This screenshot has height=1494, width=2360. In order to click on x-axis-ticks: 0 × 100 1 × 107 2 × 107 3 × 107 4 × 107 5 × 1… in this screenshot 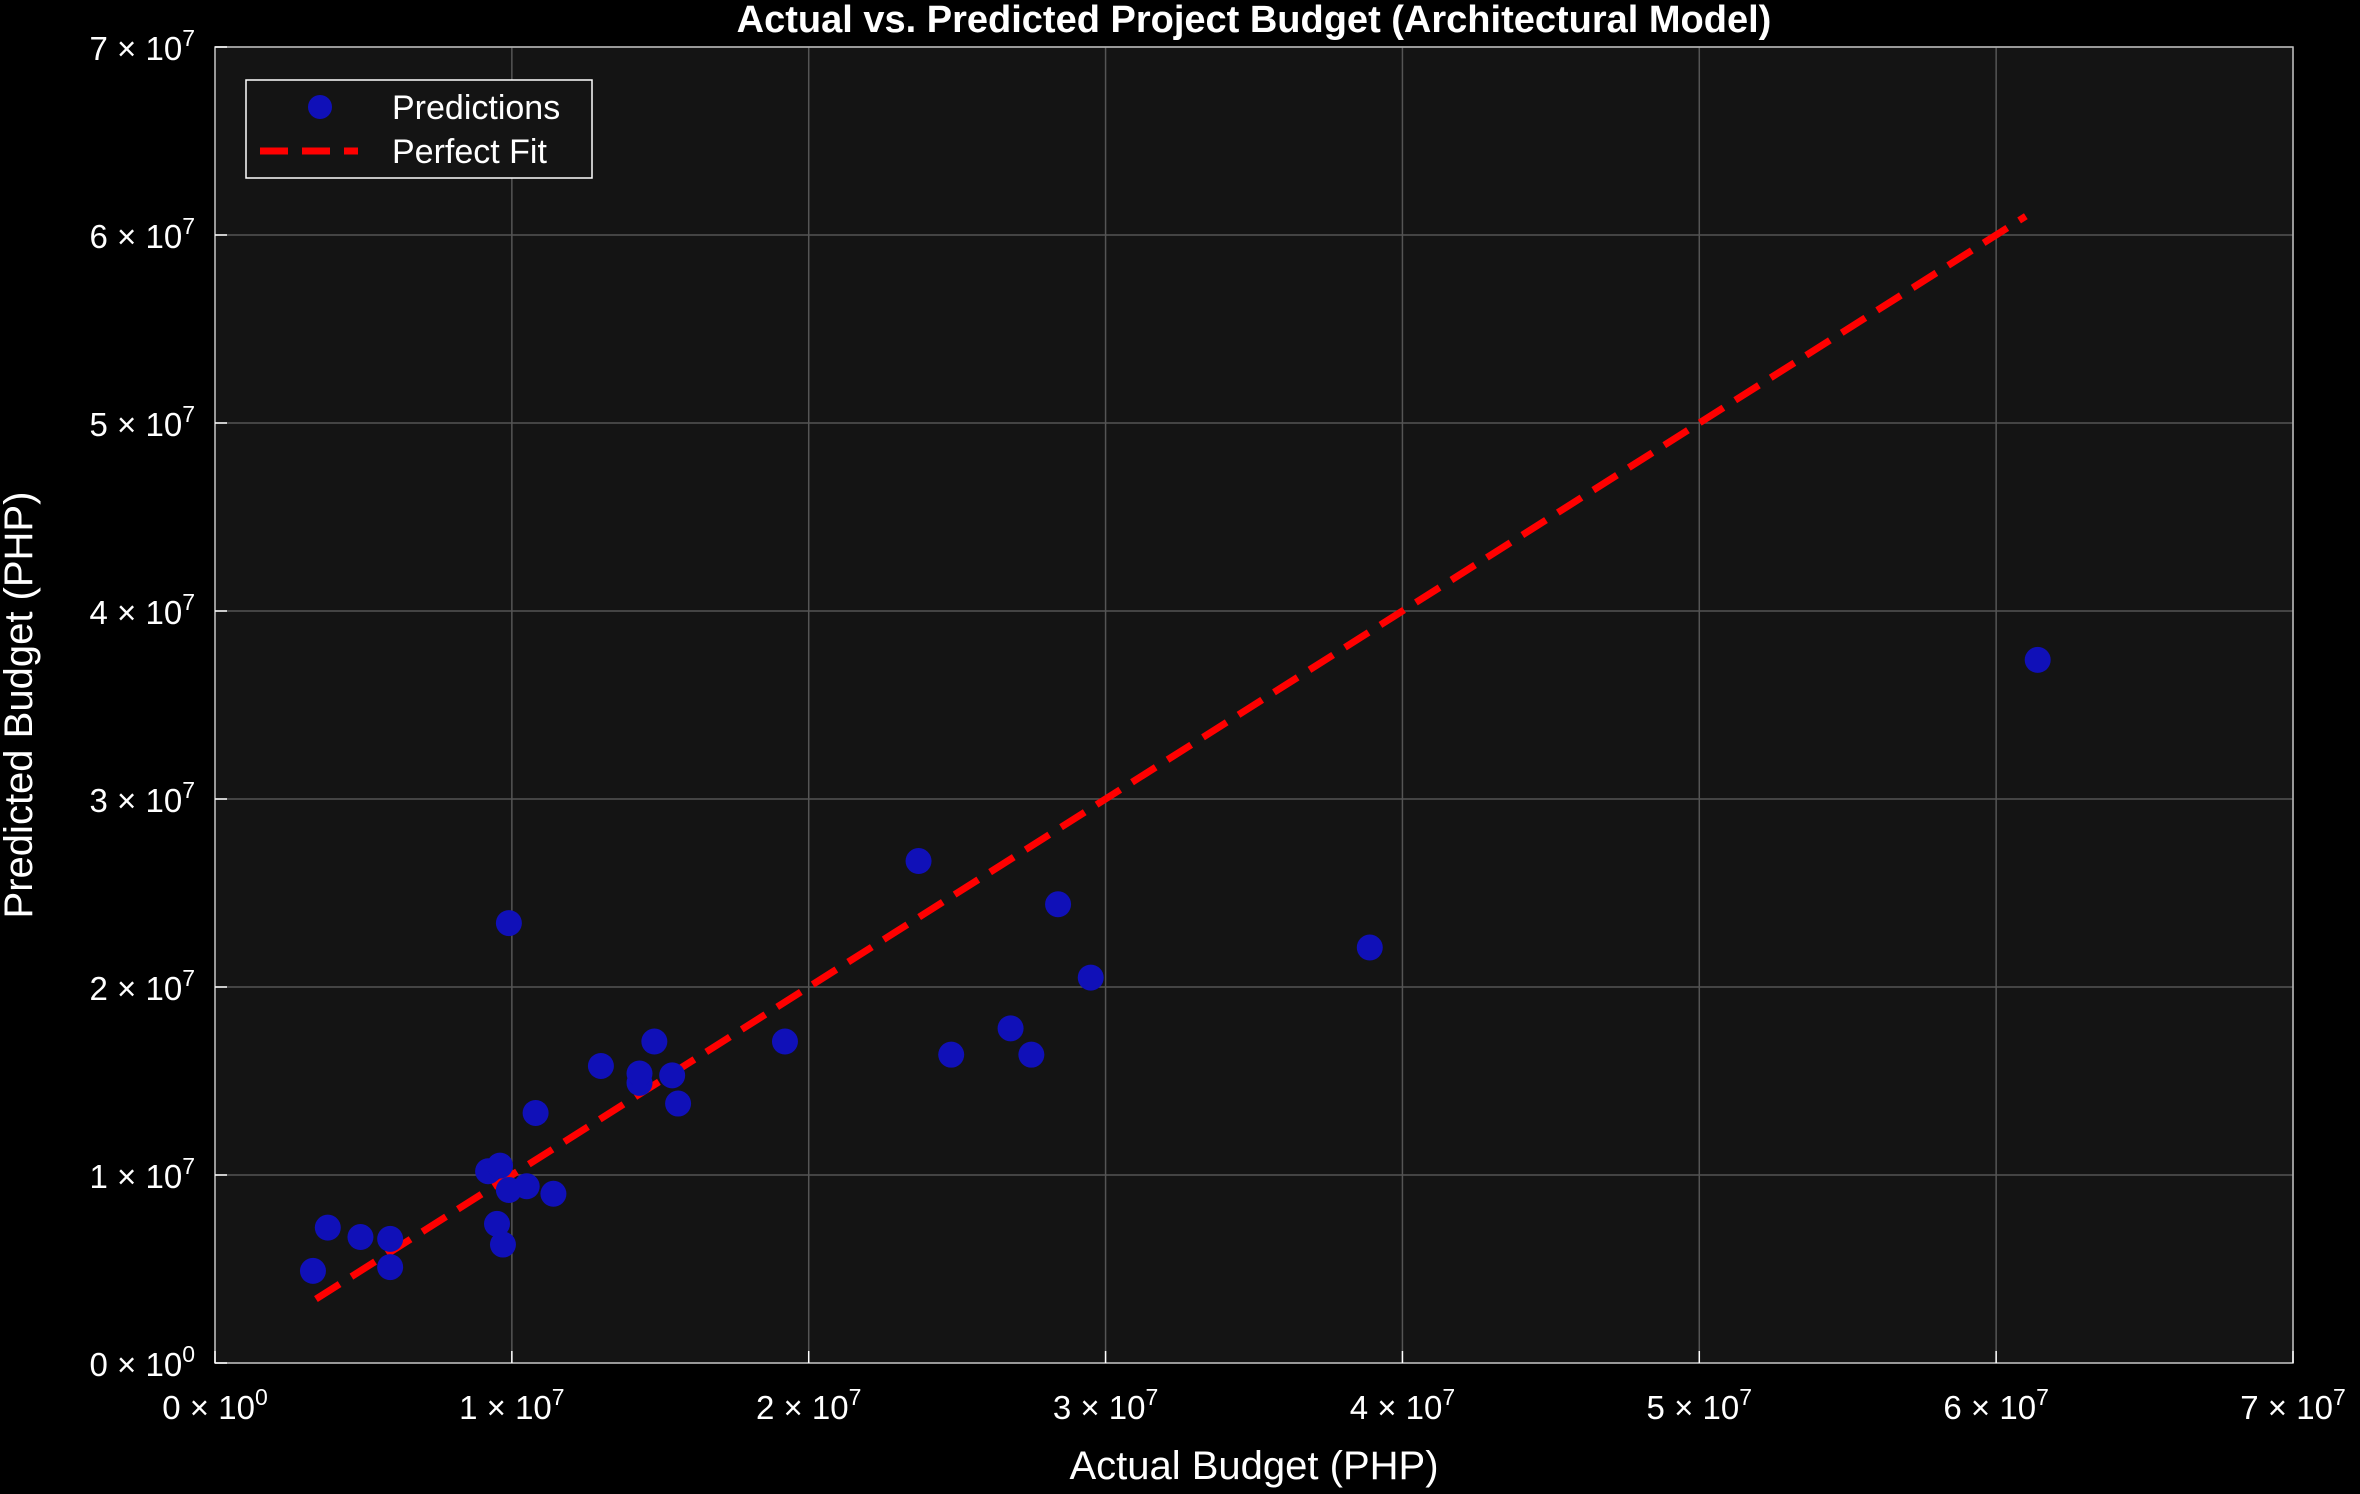, I will do `click(1254, 1388)`.